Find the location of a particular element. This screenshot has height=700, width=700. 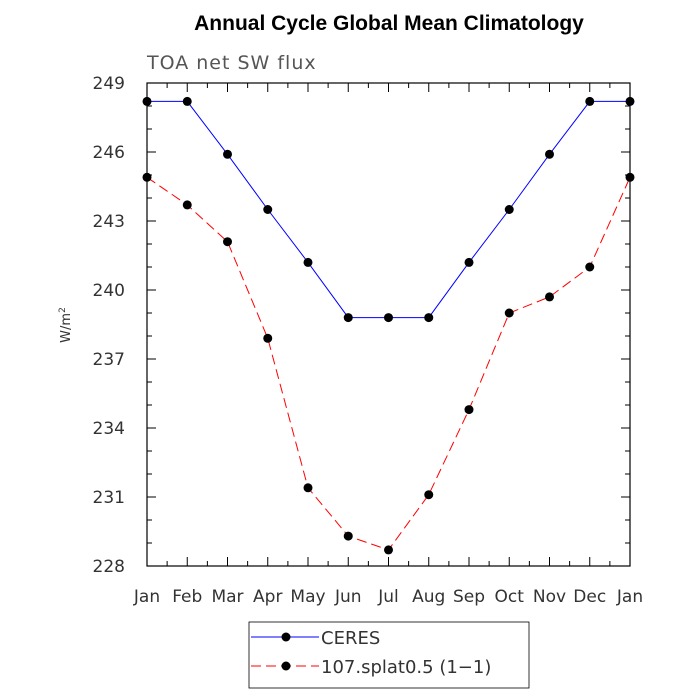

legend-label-model: 107.splat0.5 (1−1) is located at coordinates (406, 667).